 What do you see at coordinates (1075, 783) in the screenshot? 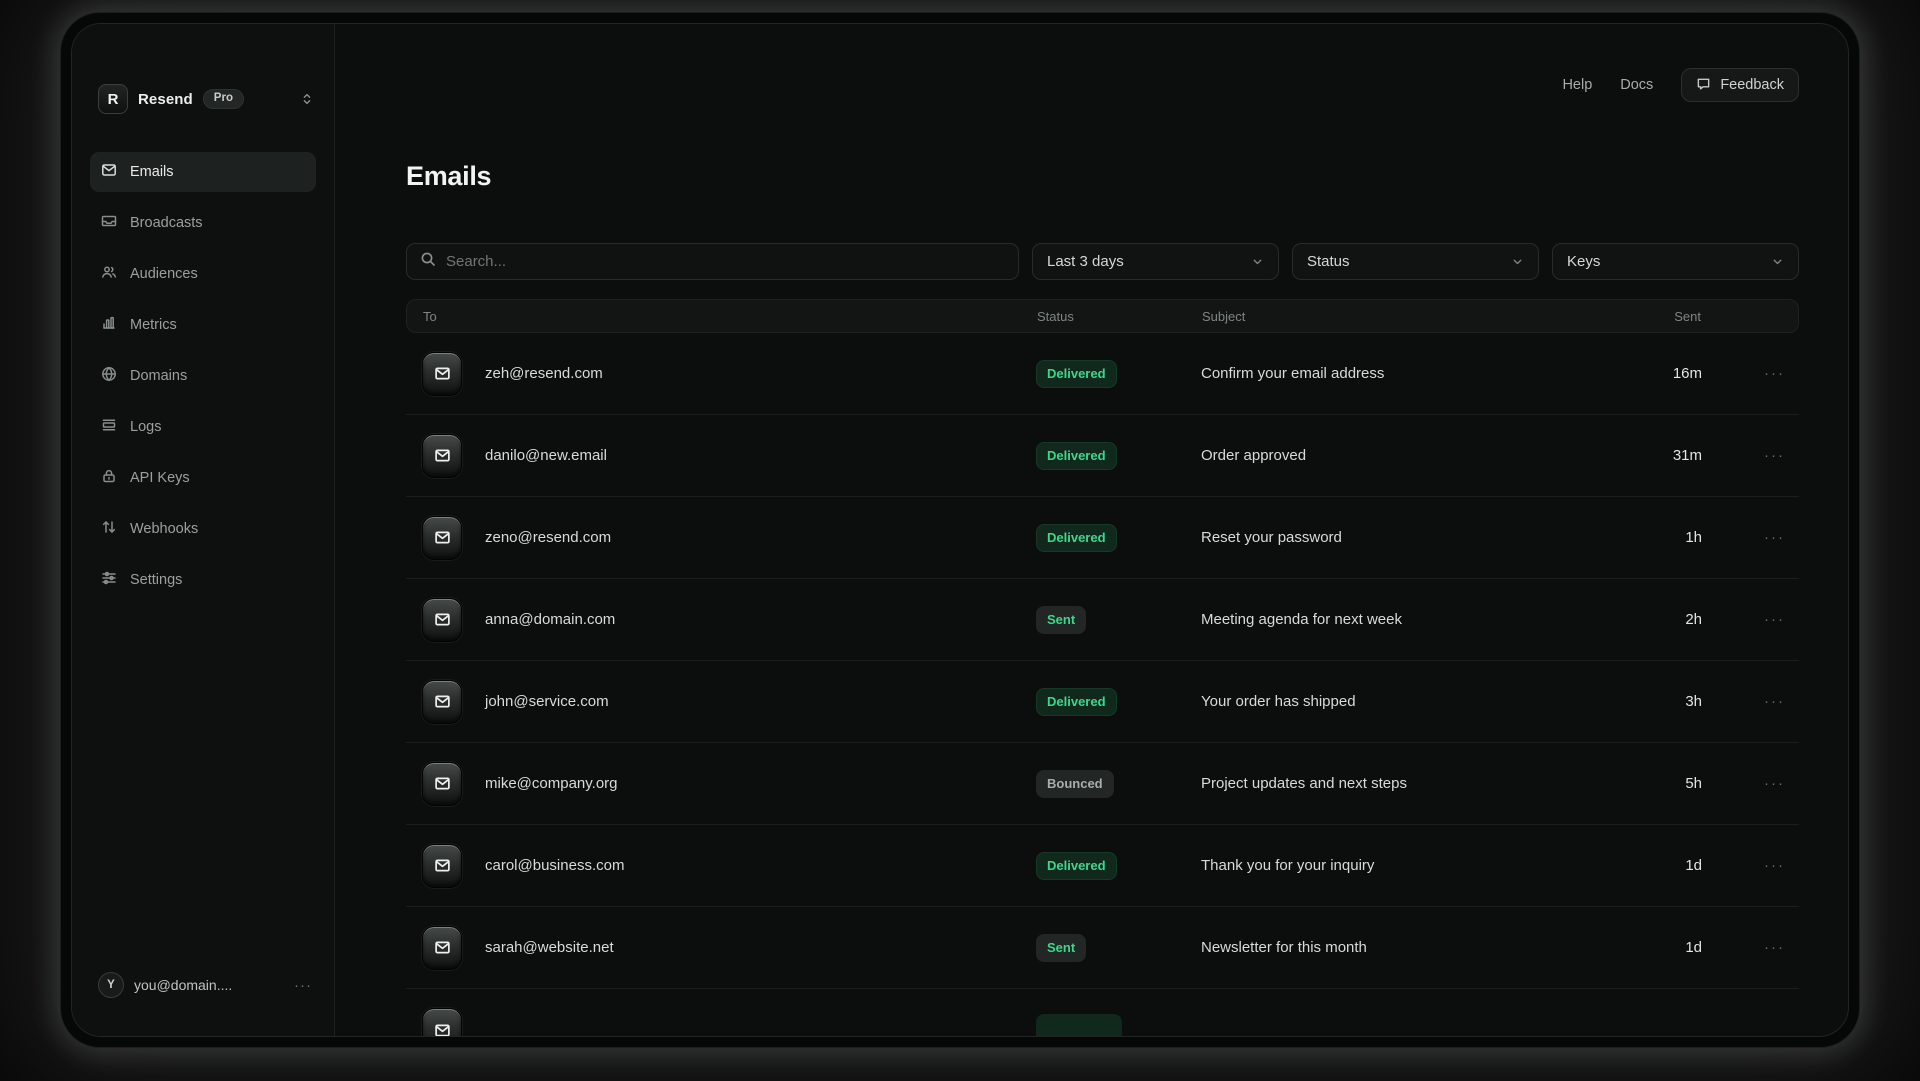
I see `status-badge: Bounced` at bounding box center [1075, 783].